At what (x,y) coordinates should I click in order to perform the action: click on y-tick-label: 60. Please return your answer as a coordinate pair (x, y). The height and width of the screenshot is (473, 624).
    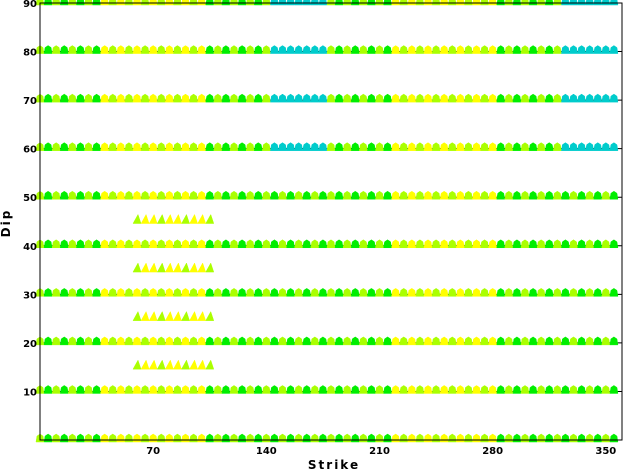
    Looking at the image, I should click on (30, 150).